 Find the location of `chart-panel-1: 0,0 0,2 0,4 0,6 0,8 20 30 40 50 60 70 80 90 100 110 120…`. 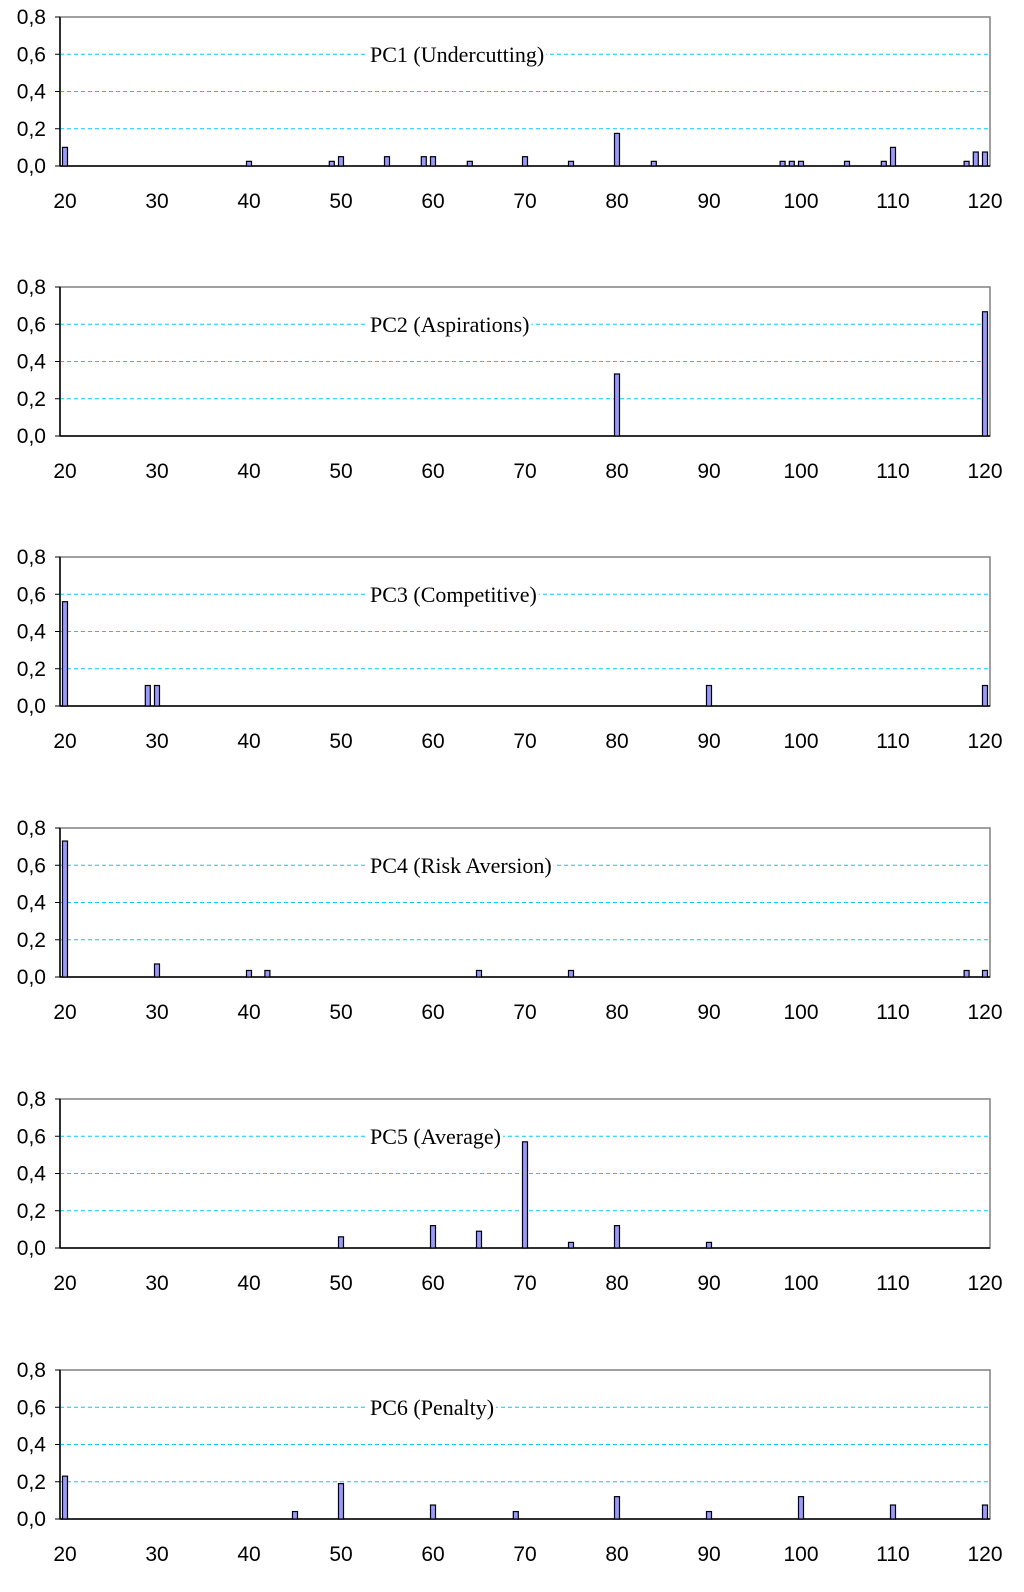

chart-panel-1: 0,0 0,2 0,4 0,6 0,8 20 30 40 50 60 70 80 90 100 110 120… is located at coordinates (510, 109).